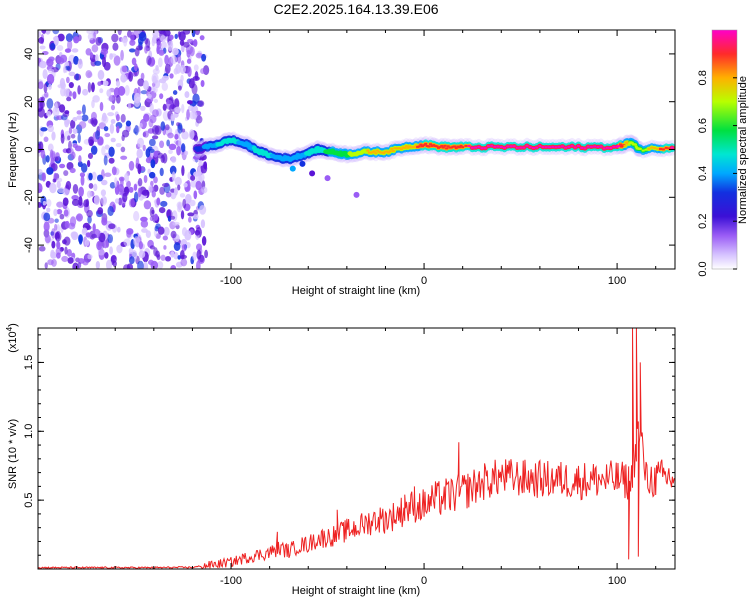 The image size is (750, 600). I want to click on colorbar-axes: 0.0 0.2 0.4 0.6 0.8, so click(717, 173).